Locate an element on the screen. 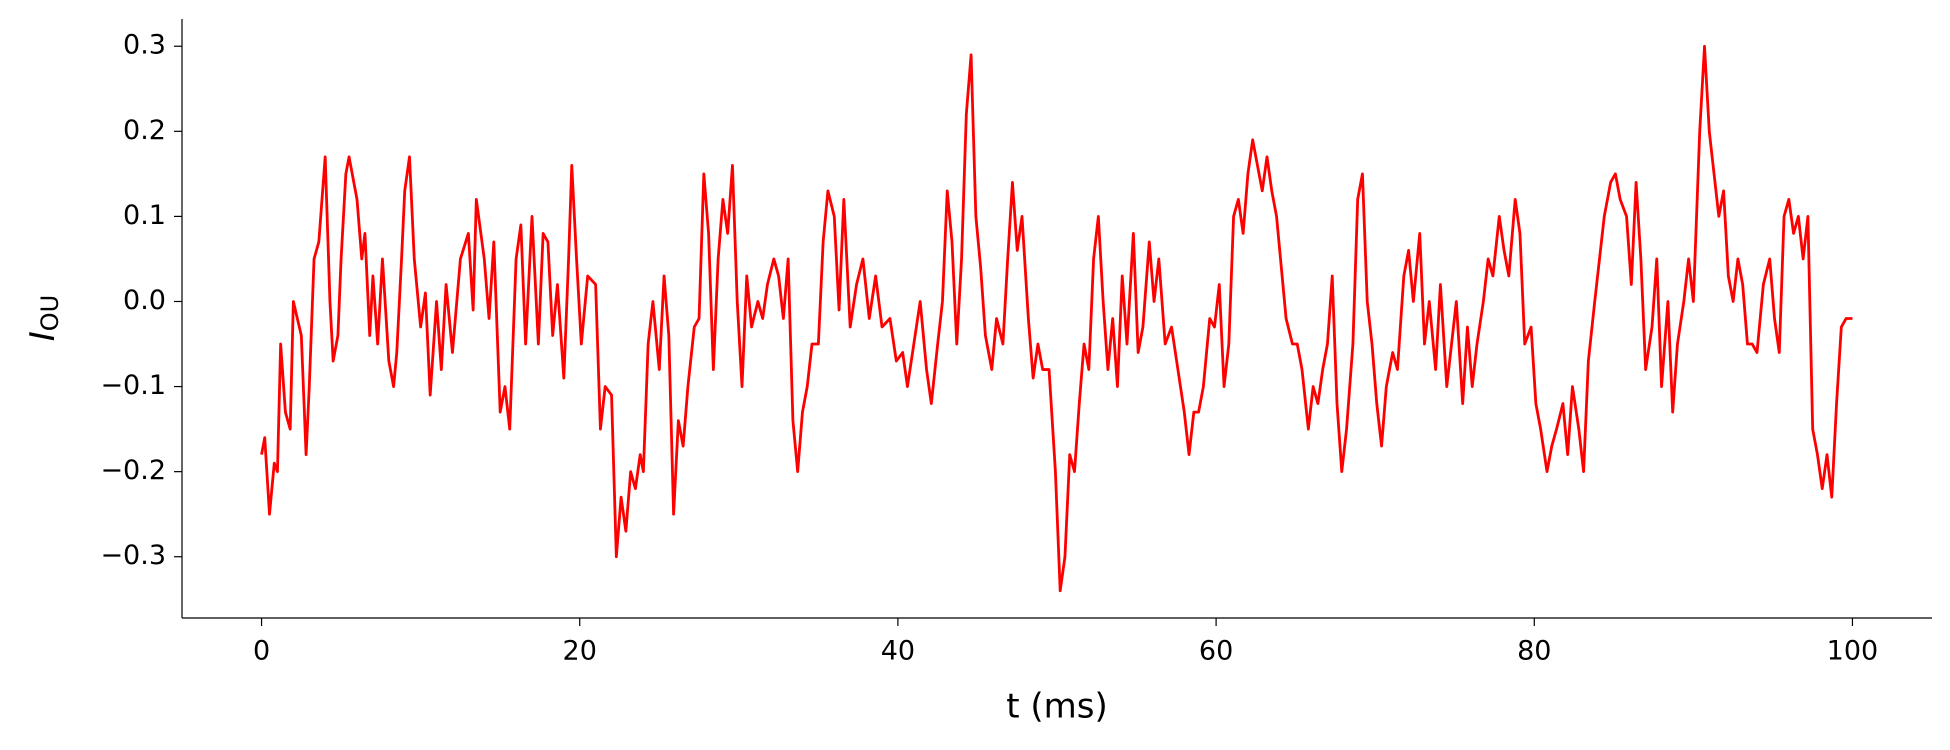 The width and height of the screenshot is (1950, 750). x-axis-label: t (ms) is located at coordinates (1057, 707).